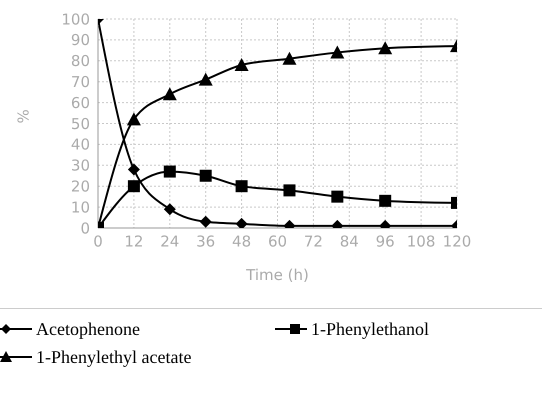 The height and width of the screenshot is (409, 542). I want to click on x-tick-label: 84, so click(349, 241).